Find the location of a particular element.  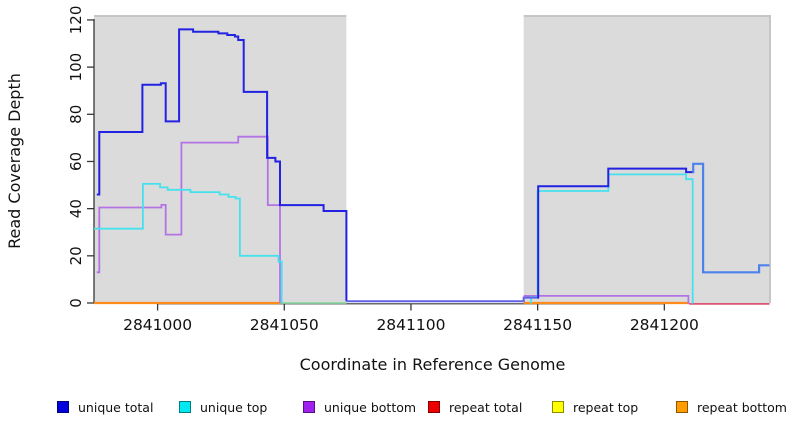

legend-item-repeat-top: repeat top is located at coordinates (595, 407).